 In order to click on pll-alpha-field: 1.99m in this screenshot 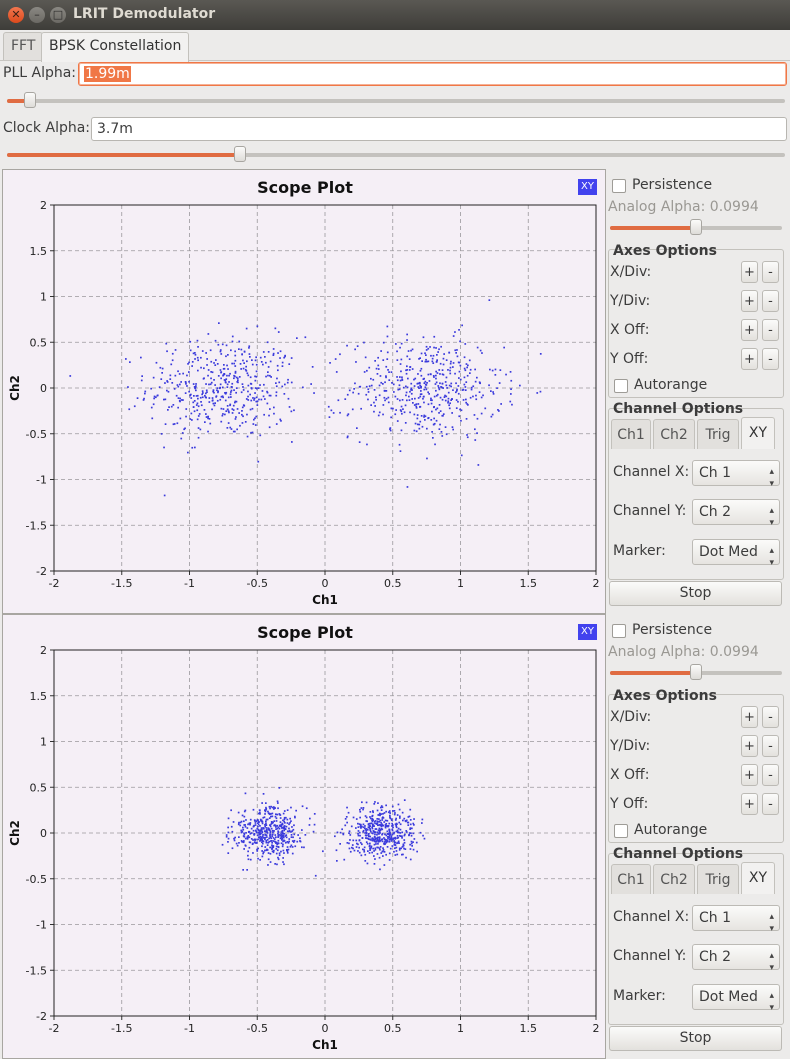, I will do `click(432, 74)`.